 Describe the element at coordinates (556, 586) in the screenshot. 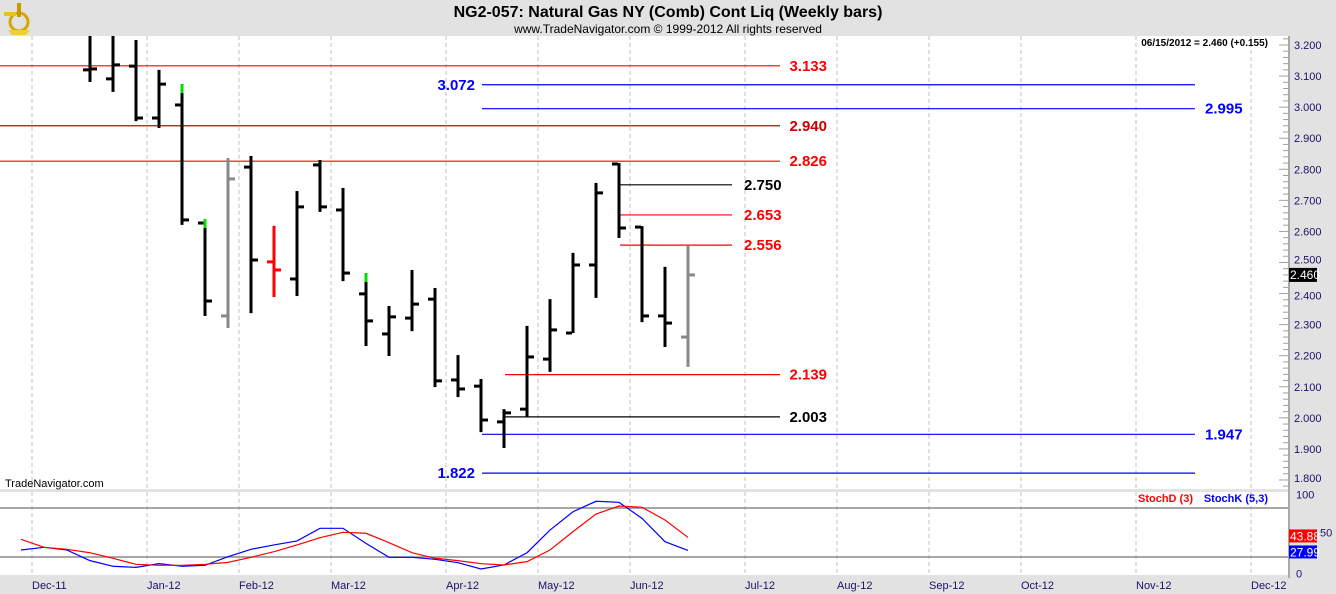

I see `x-tick-label: May-12` at that location.